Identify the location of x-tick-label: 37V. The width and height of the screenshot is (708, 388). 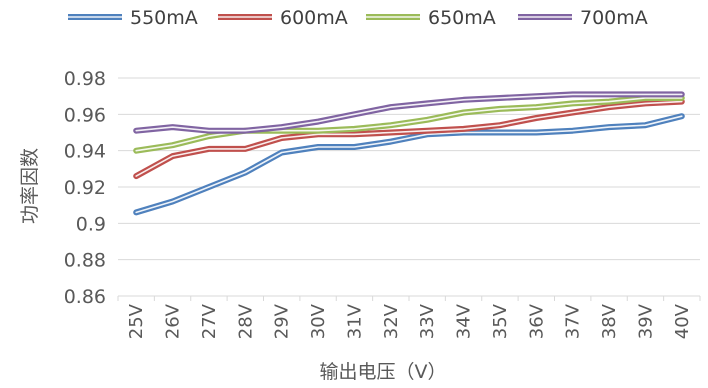
(573, 321).